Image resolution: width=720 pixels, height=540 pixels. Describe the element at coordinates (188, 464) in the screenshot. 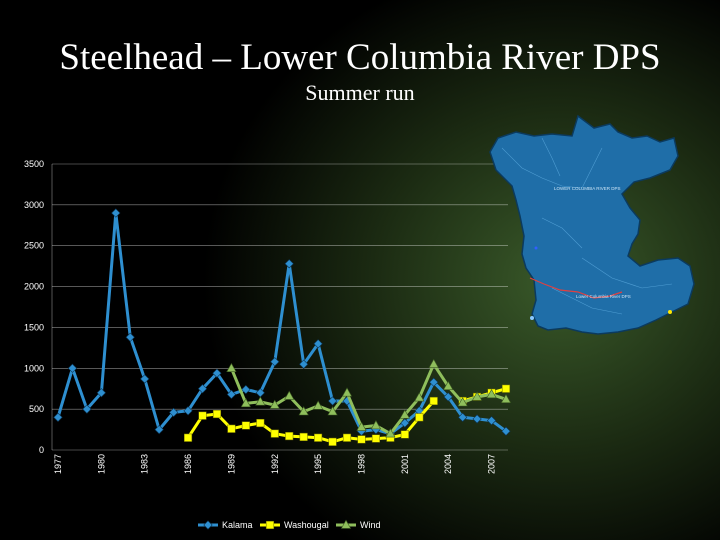

I see `x-tick-label: 1986` at that location.